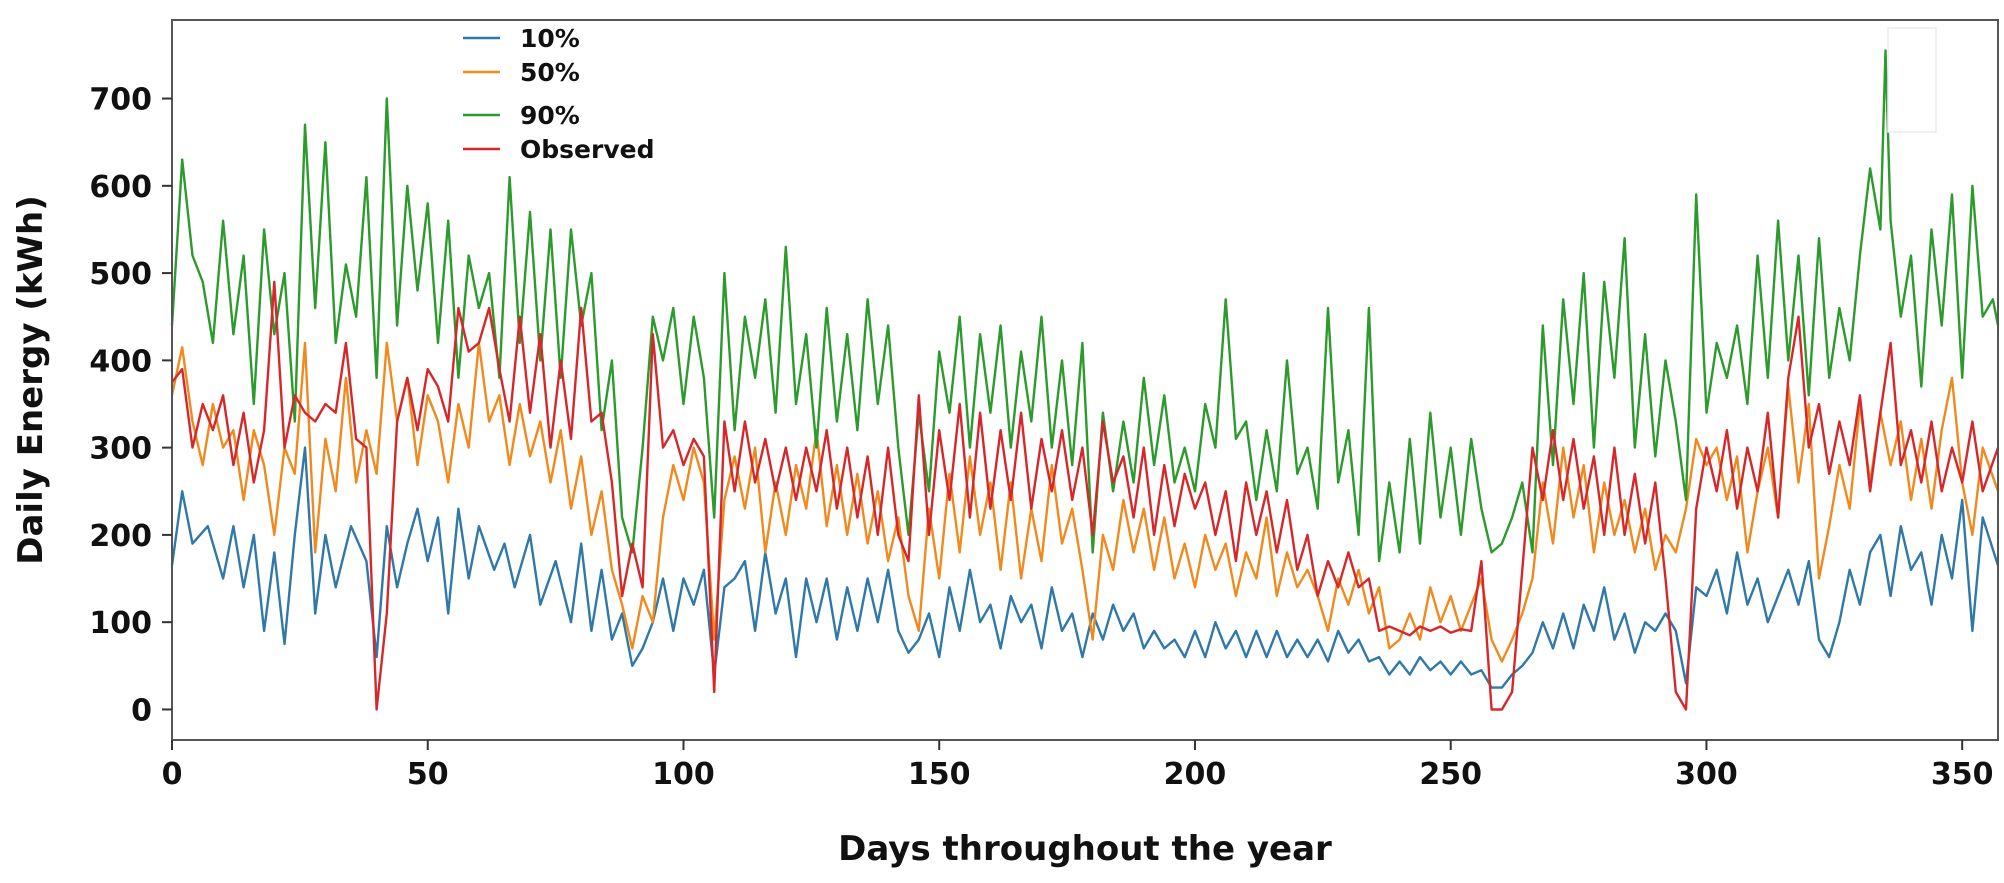 This screenshot has height=883, width=2004. Describe the element at coordinates (558, 94) in the screenshot. I see `legend: 10% 50% 90% Observed` at that location.